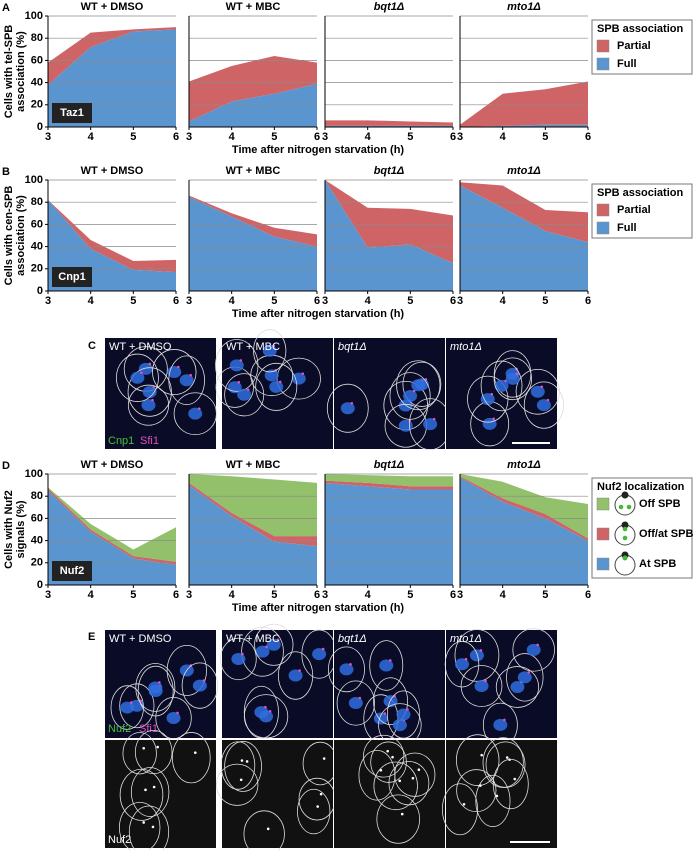 Image resolution: width=696 pixels, height=850 pixels. I want to click on image-label: bqt1Δ, so click(352, 347).